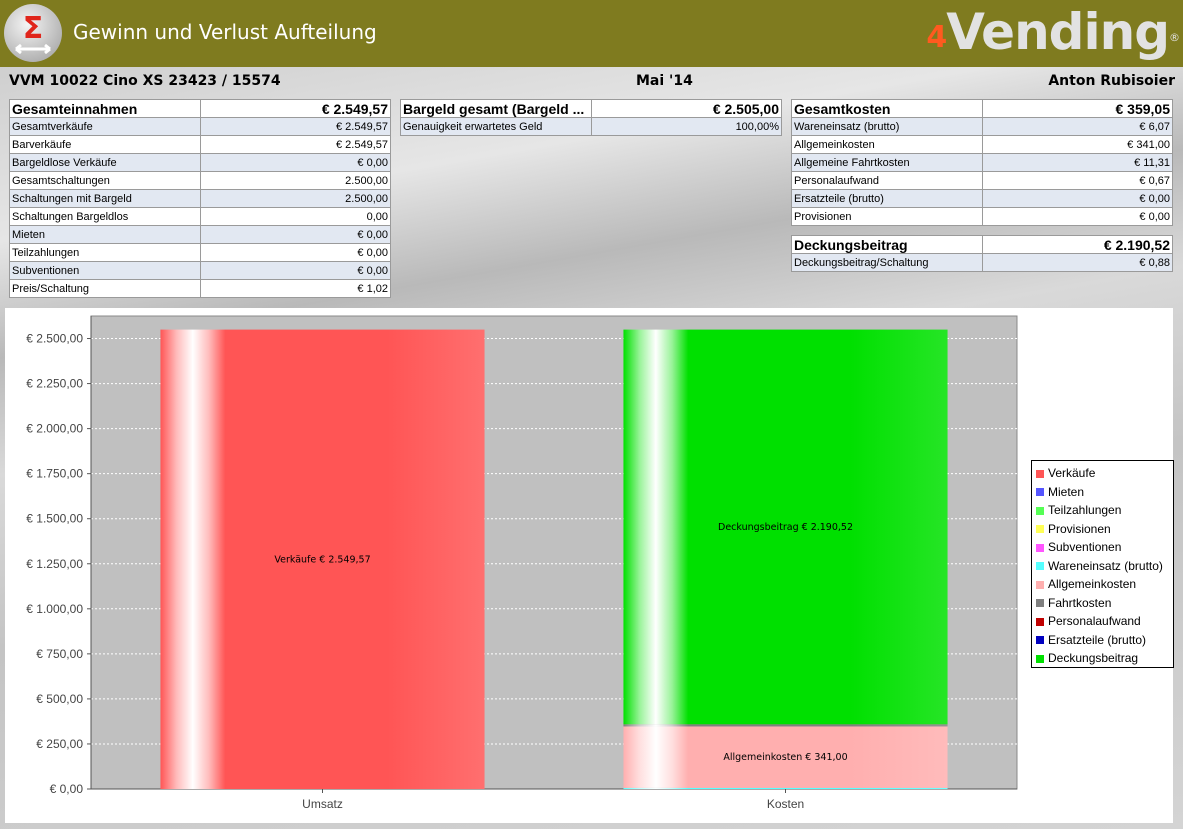 This screenshot has height=829, width=1183. I want to click on table-total: € 2.505,00, so click(686, 108).